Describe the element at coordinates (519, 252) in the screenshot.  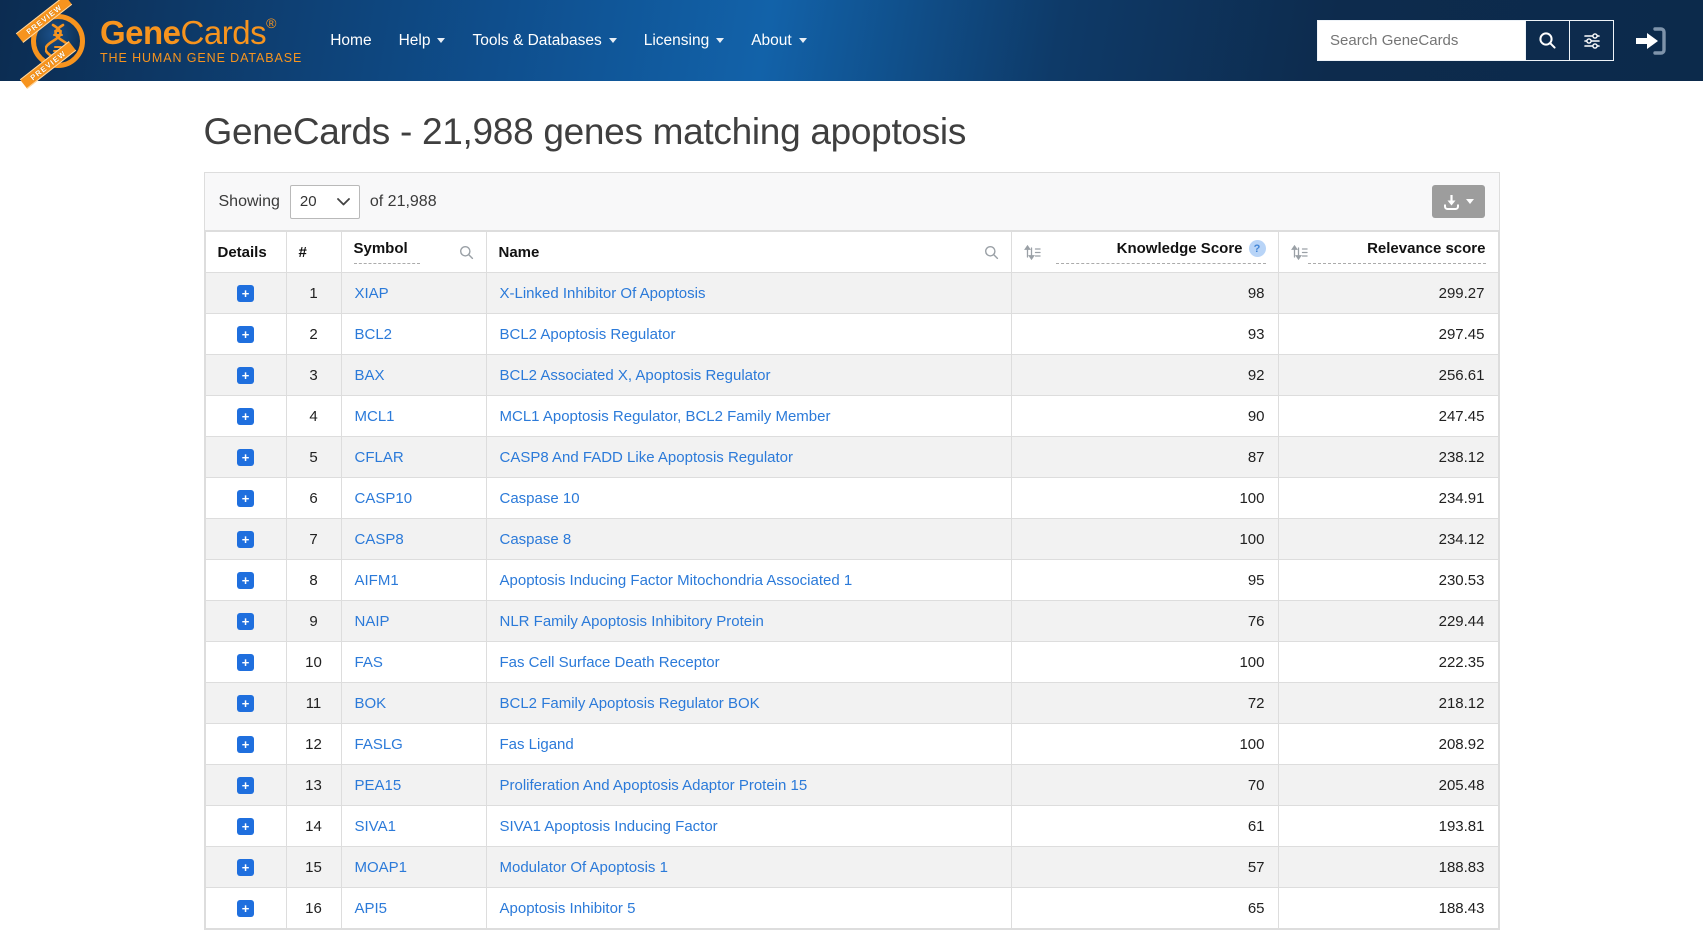
I see `name-header-label: Name` at that location.